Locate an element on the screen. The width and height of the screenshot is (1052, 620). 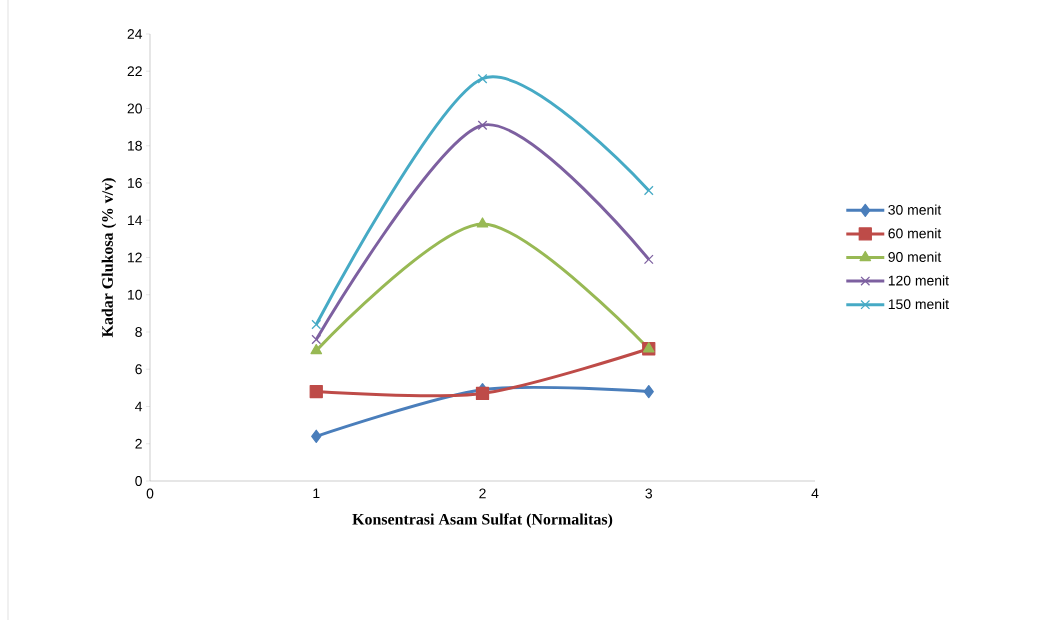
y-tick-label: 22 is located at coordinates (134, 71).